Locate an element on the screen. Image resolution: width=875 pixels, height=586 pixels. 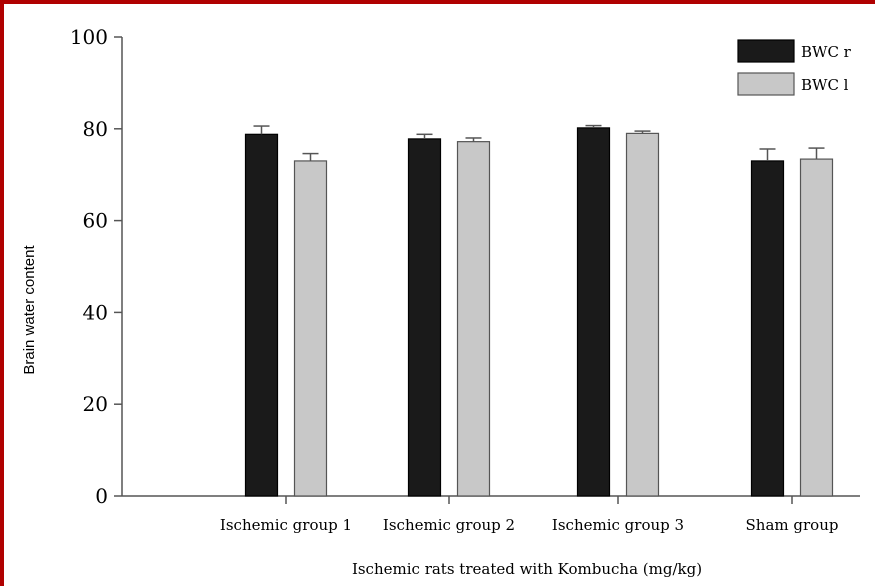
y-axis-label: Brain water content is located at coordinates (29, 310).